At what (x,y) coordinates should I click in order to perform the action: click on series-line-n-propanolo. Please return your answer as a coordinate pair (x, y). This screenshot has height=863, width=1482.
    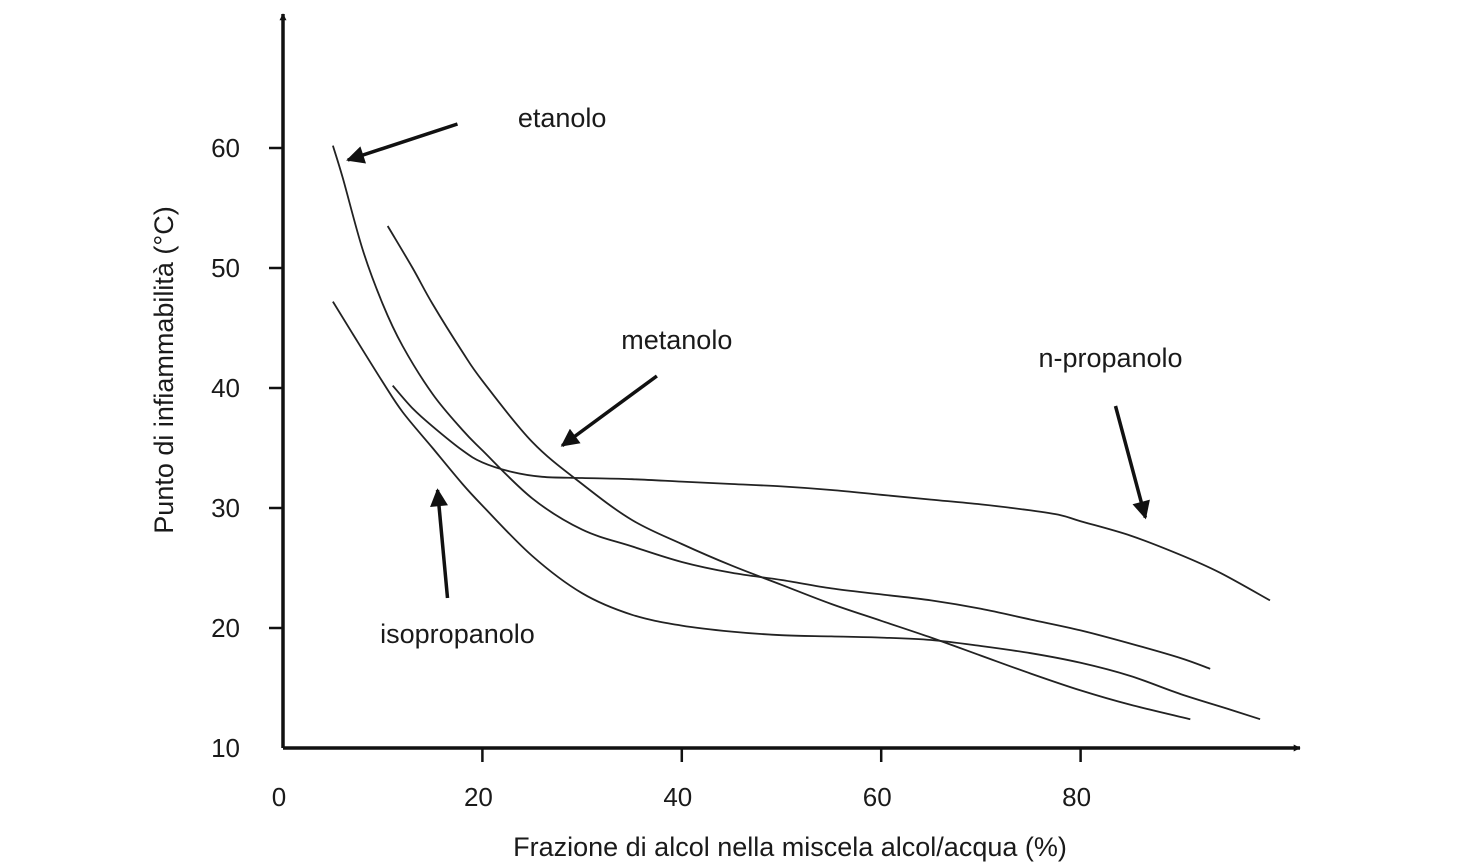
    Looking at the image, I should click on (831, 493).